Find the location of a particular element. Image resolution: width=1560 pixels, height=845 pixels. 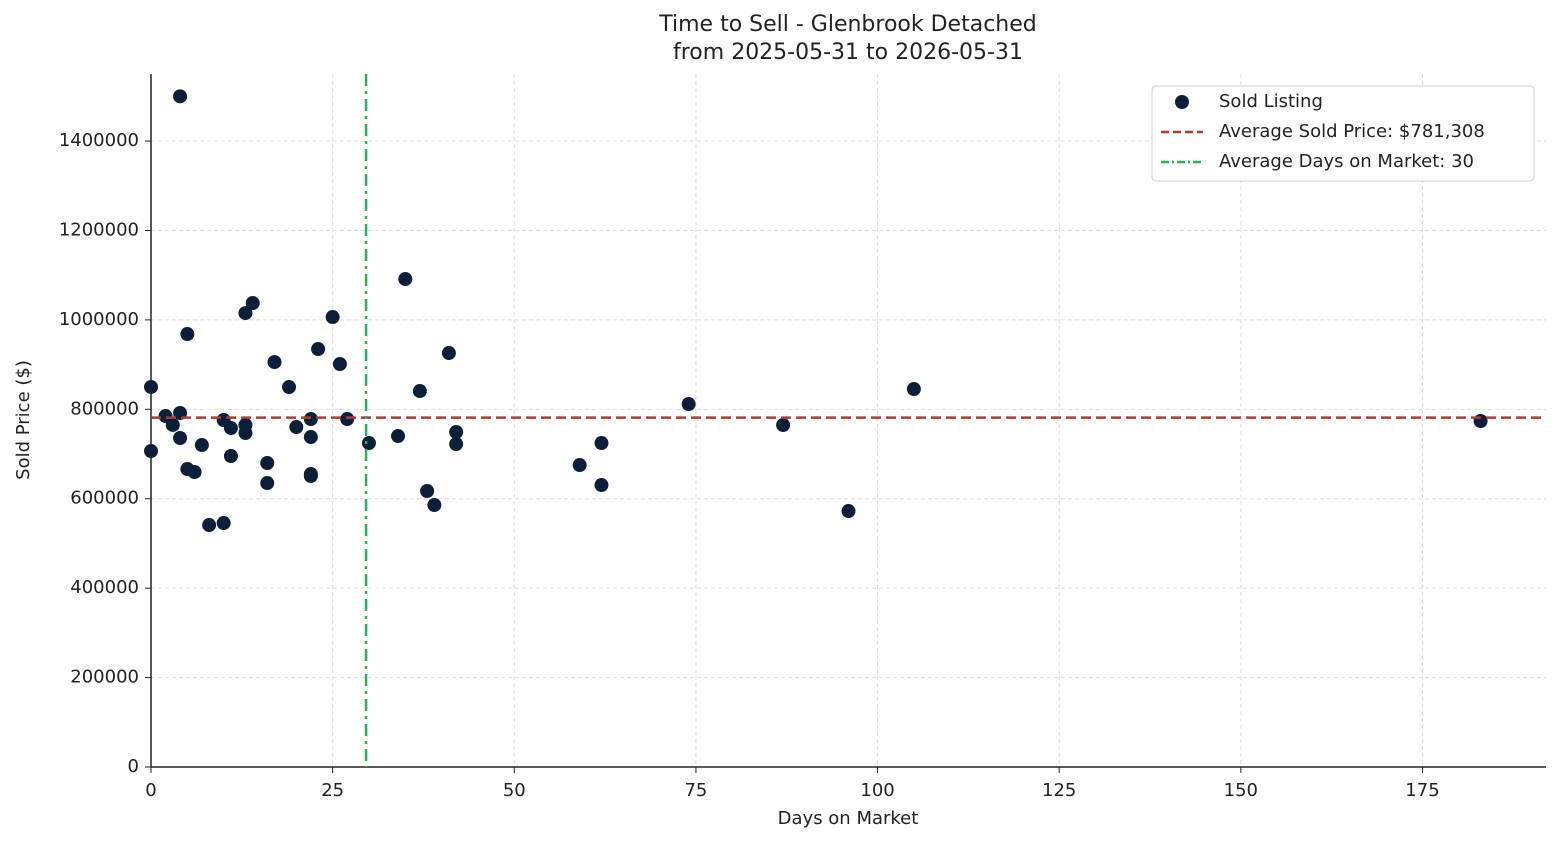

y-tick-label: 600000 is located at coordinates (104, 498).